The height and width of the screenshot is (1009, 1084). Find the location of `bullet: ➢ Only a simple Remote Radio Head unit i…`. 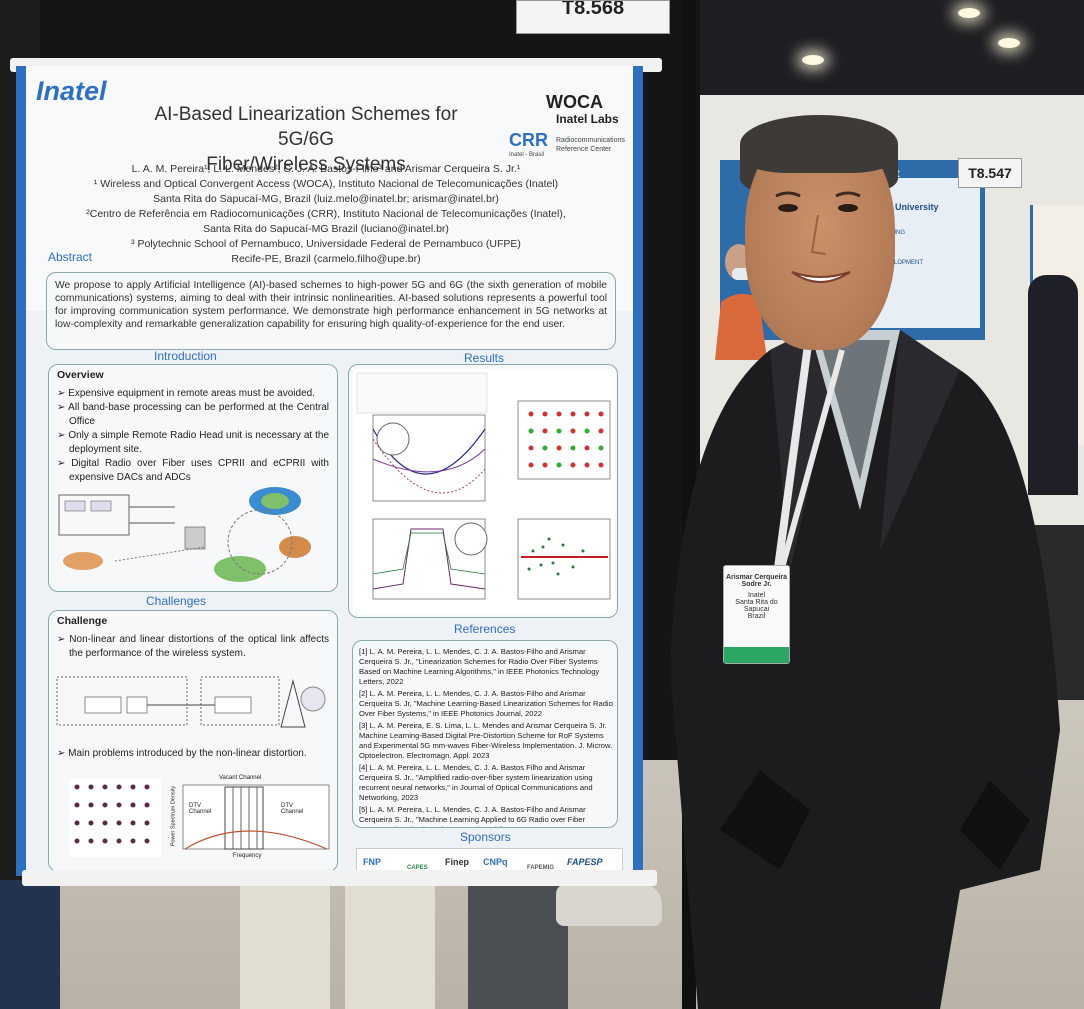

bullet: ➢ Only a simple Remote Radio Head unit i… is located at coordinates (193, 442).